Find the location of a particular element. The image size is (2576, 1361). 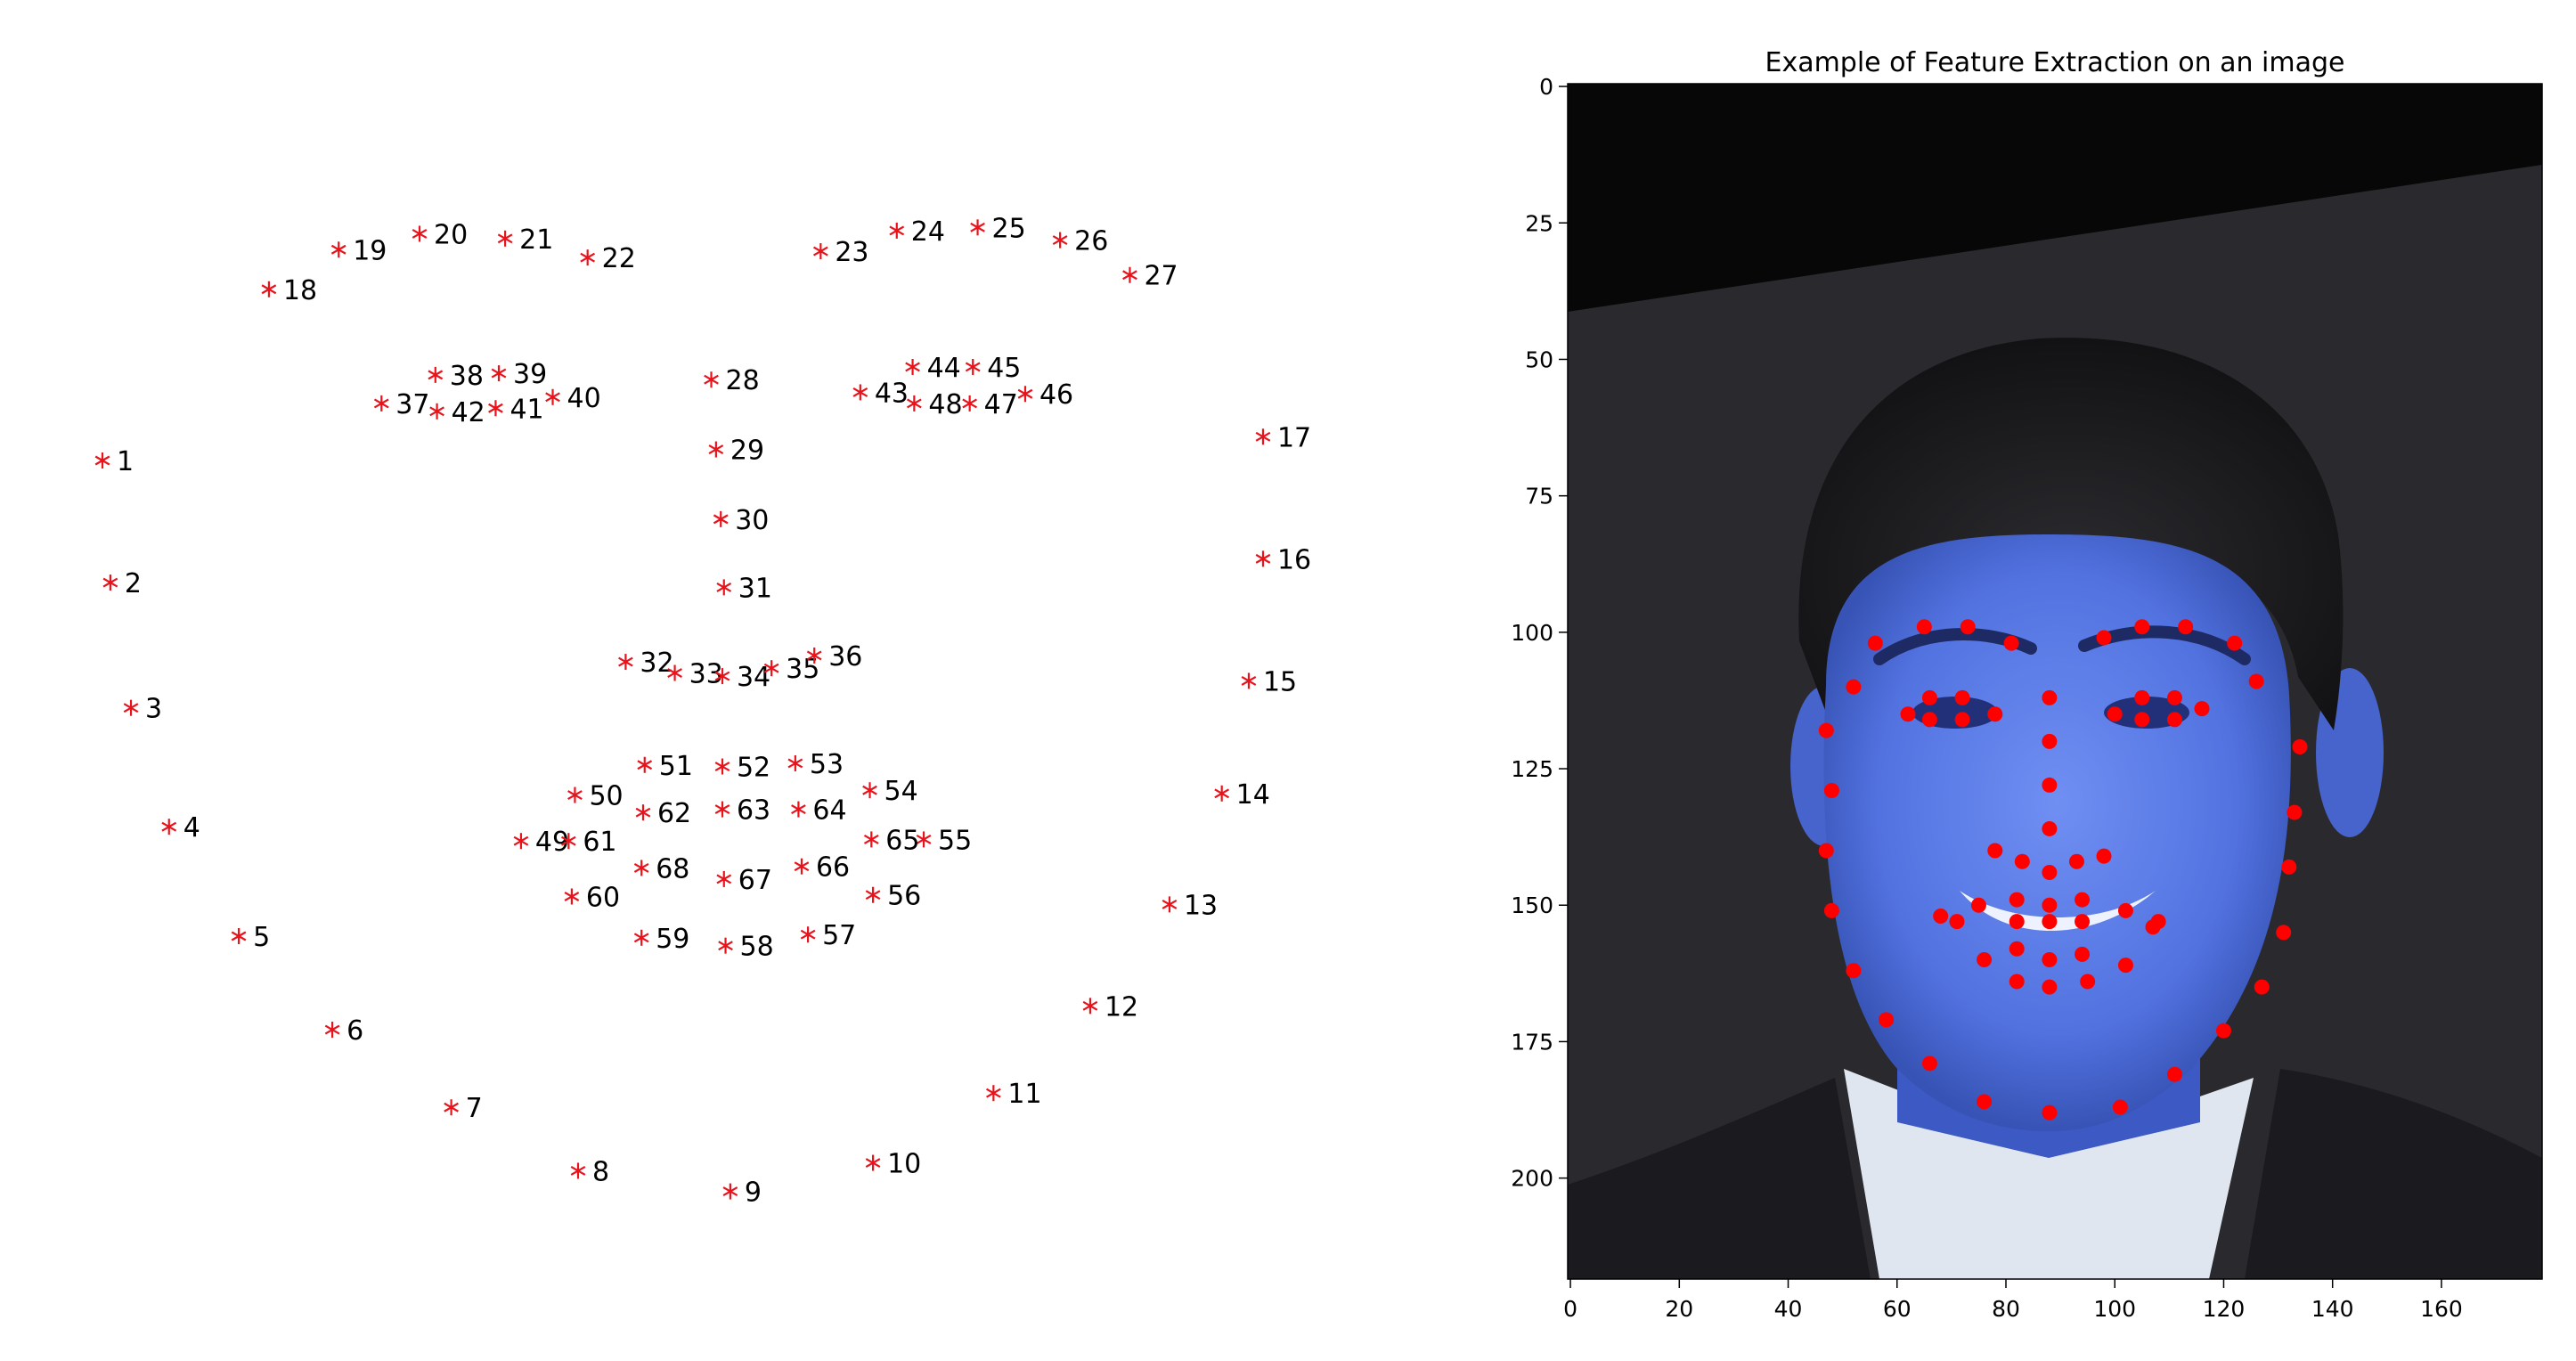

landmark-index-label: 25 is located at coordinates (1009, 229).